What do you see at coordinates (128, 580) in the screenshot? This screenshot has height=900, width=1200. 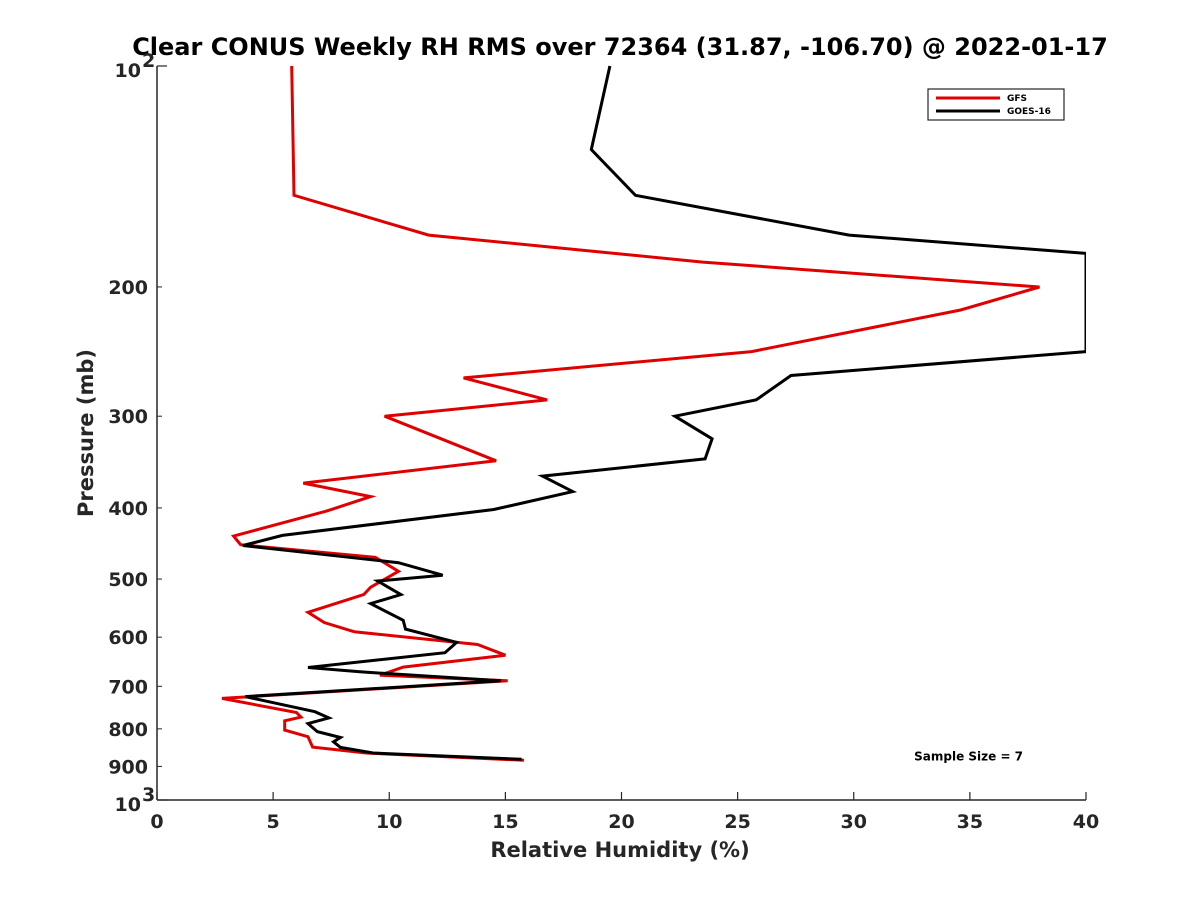 I see `y-tick-label: 500` at bounding box center [128, 580].